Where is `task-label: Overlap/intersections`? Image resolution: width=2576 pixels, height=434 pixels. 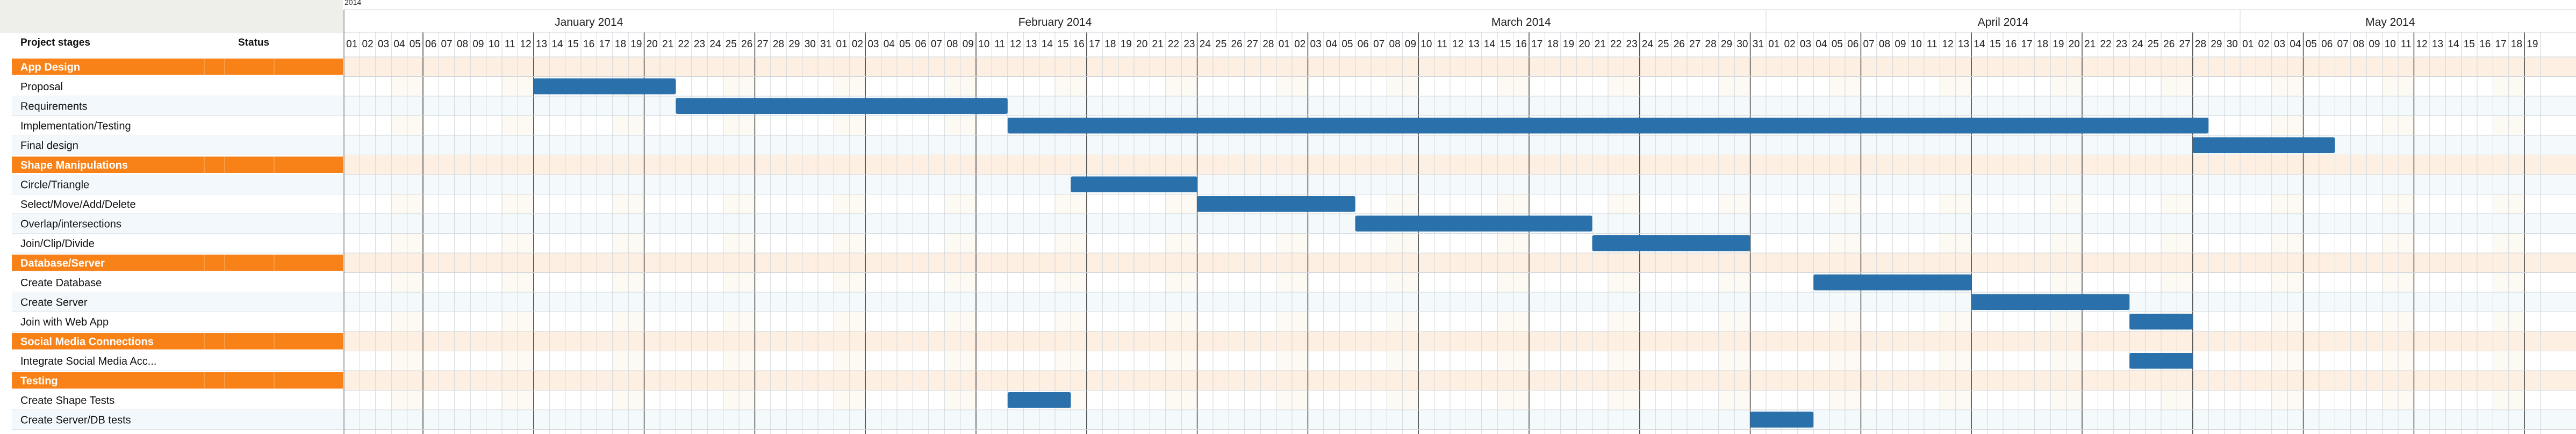 task-label: Overlap/intersections is located at coordinates (70, 224).